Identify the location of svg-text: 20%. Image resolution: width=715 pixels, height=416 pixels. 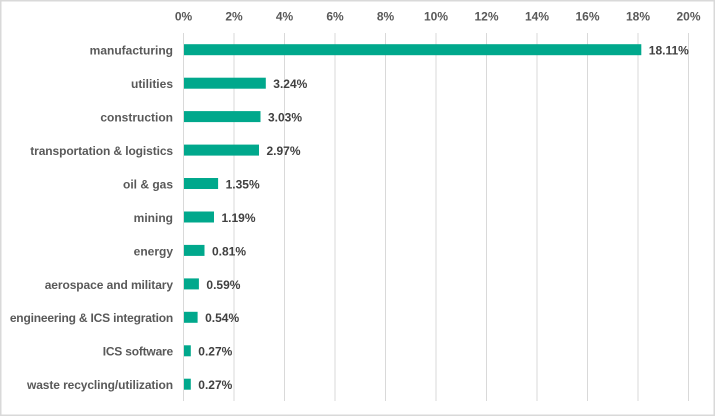
(688, 17).